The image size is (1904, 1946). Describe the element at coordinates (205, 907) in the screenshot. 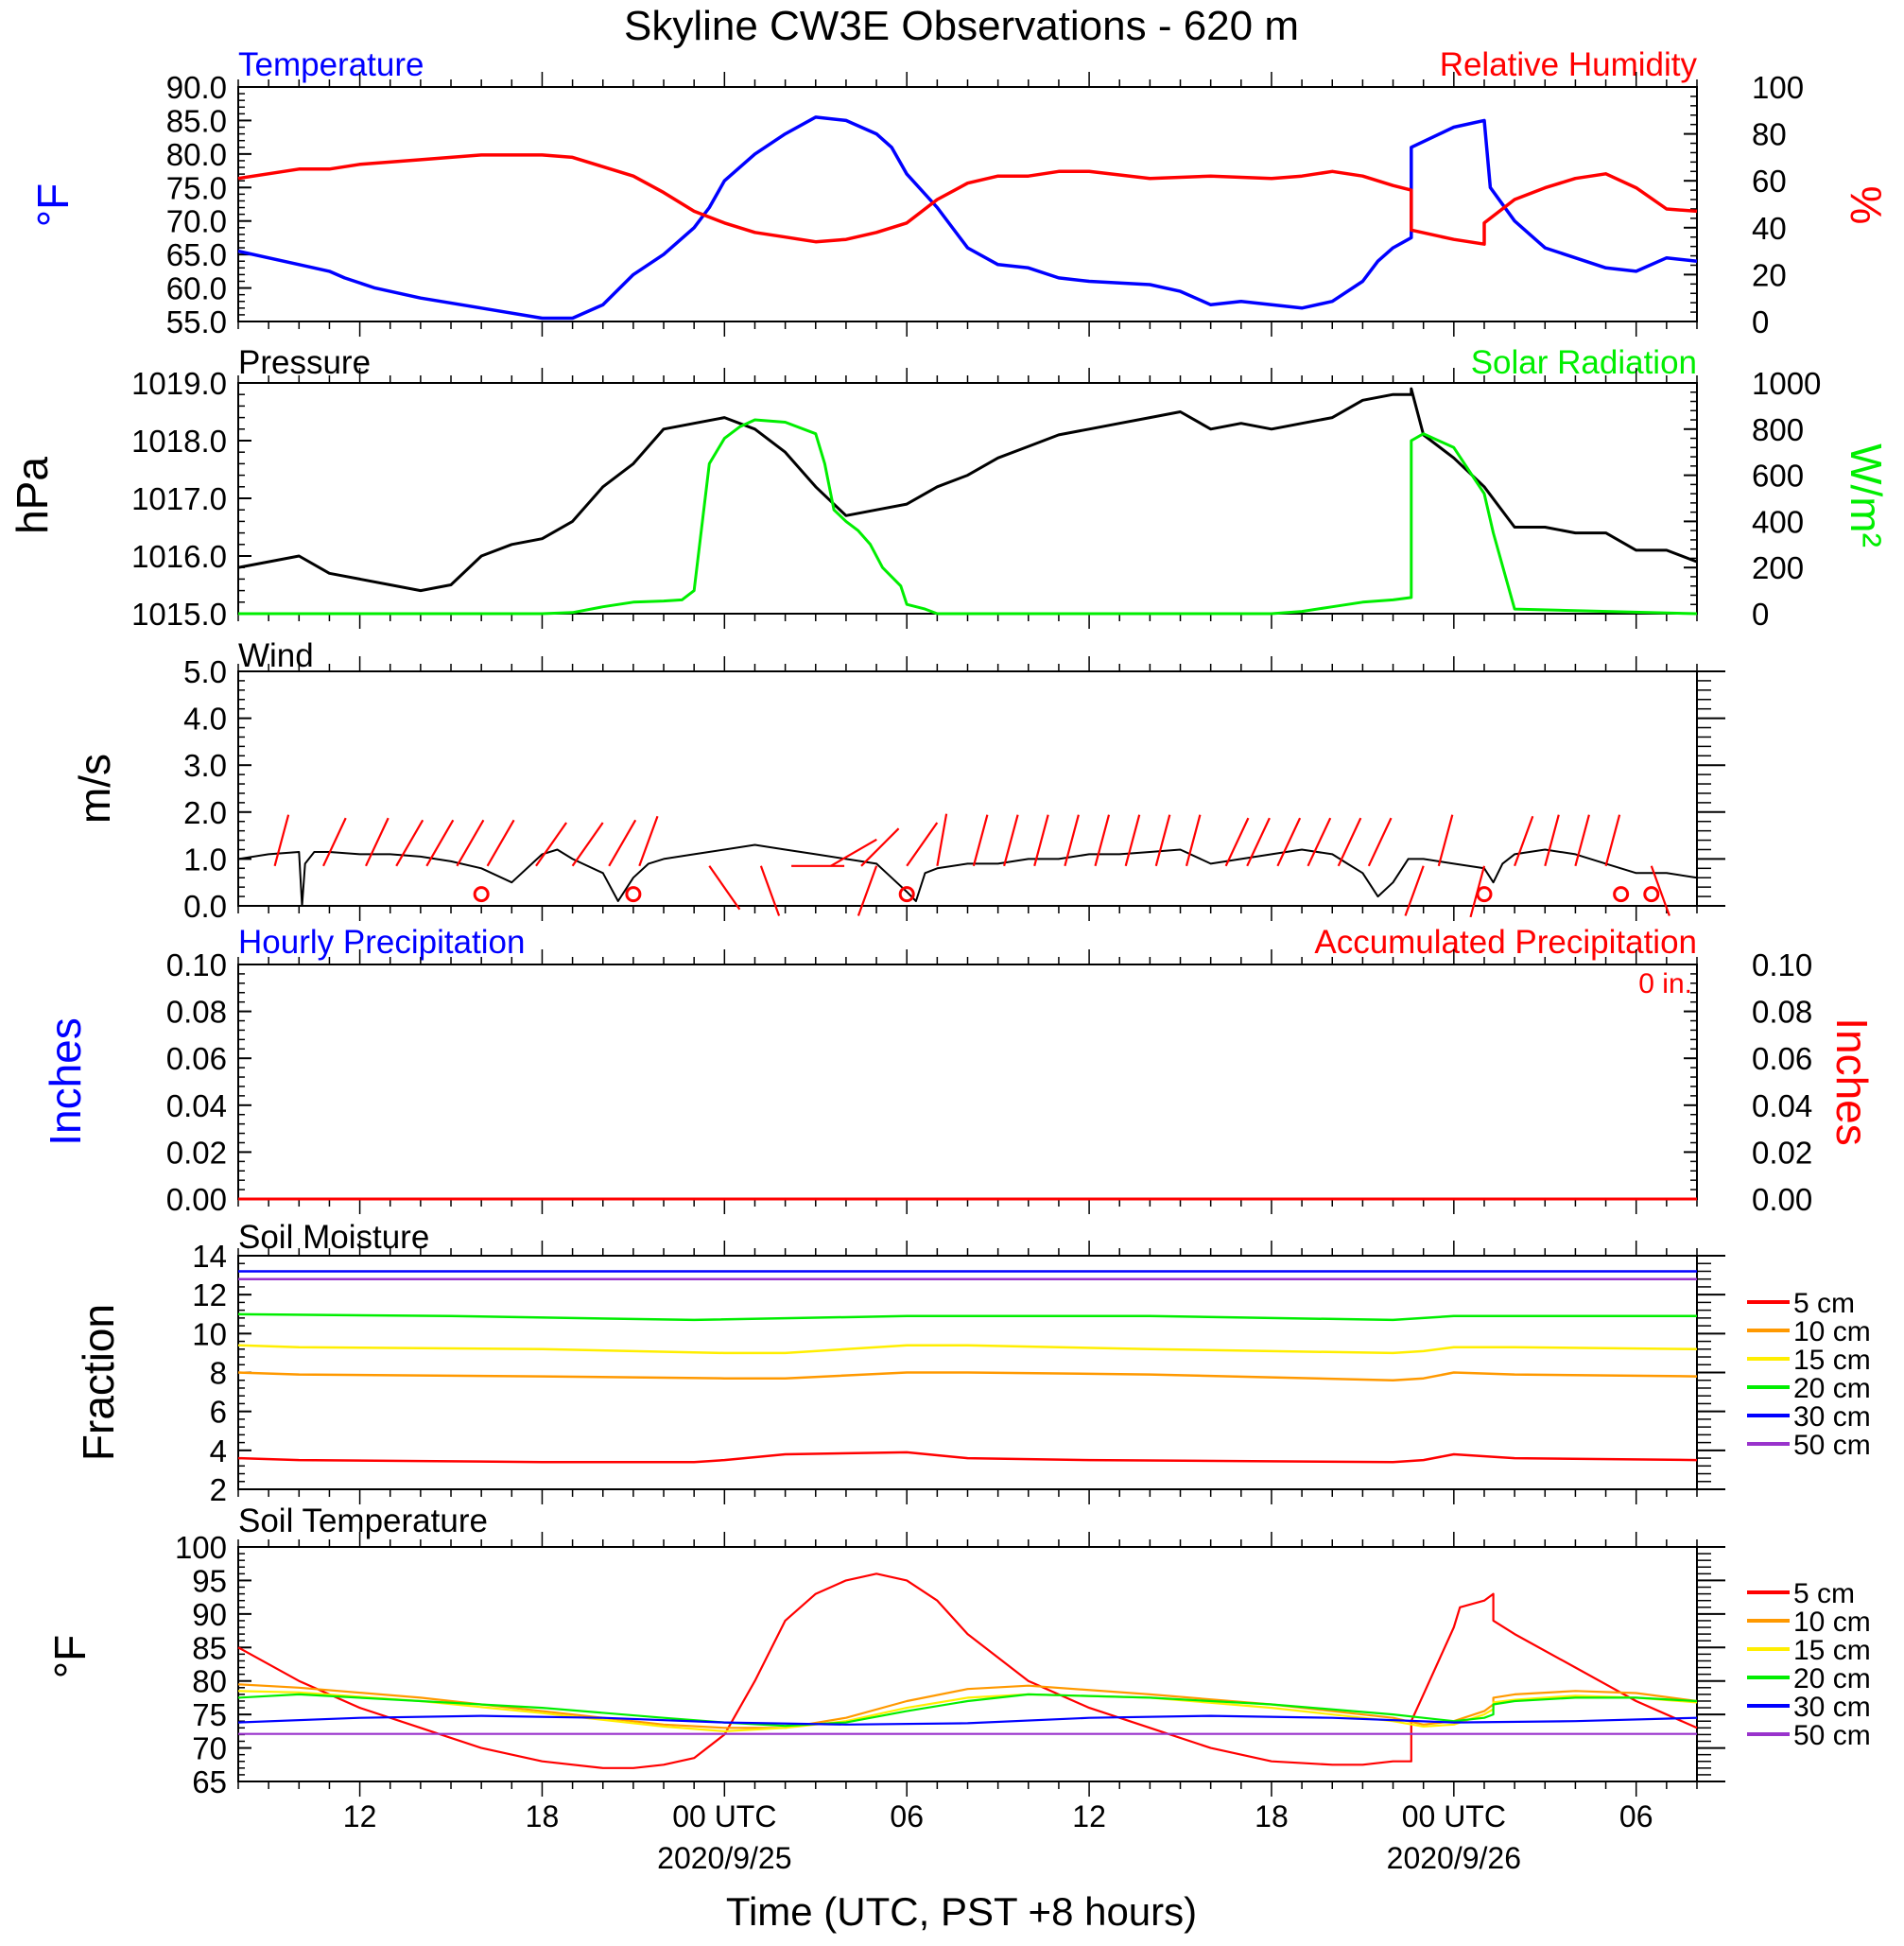

I see `y-tick-label-left: 0.0` at that location.